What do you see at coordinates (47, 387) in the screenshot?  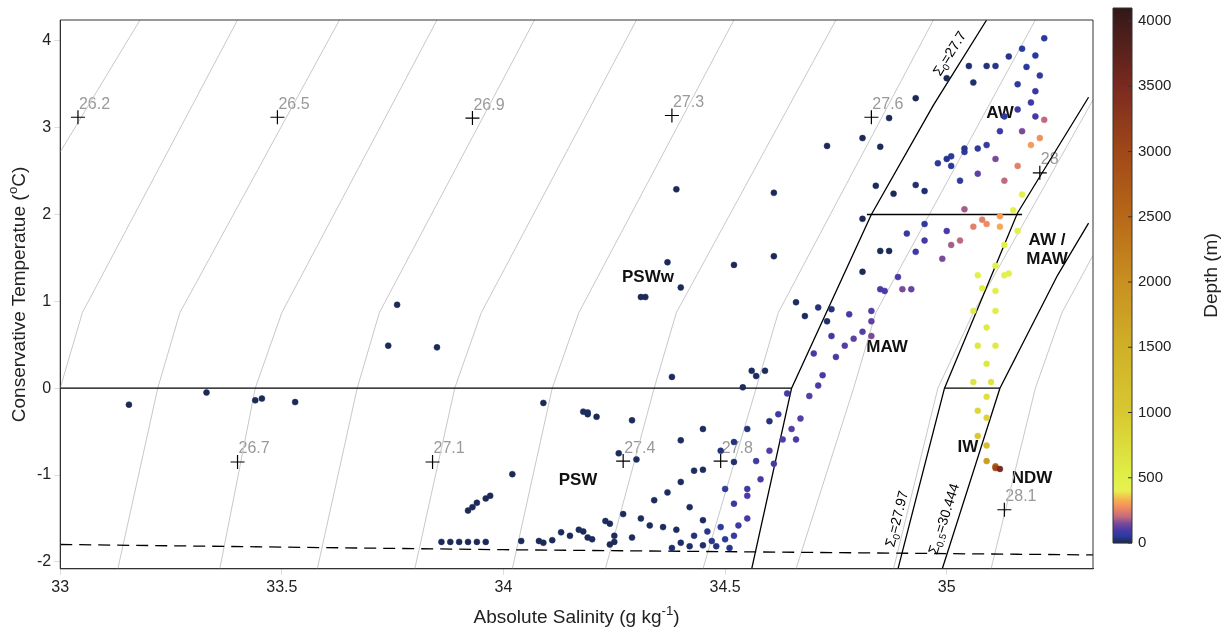 I see `y-tick-label: 0` at bounding box center [47, 387].